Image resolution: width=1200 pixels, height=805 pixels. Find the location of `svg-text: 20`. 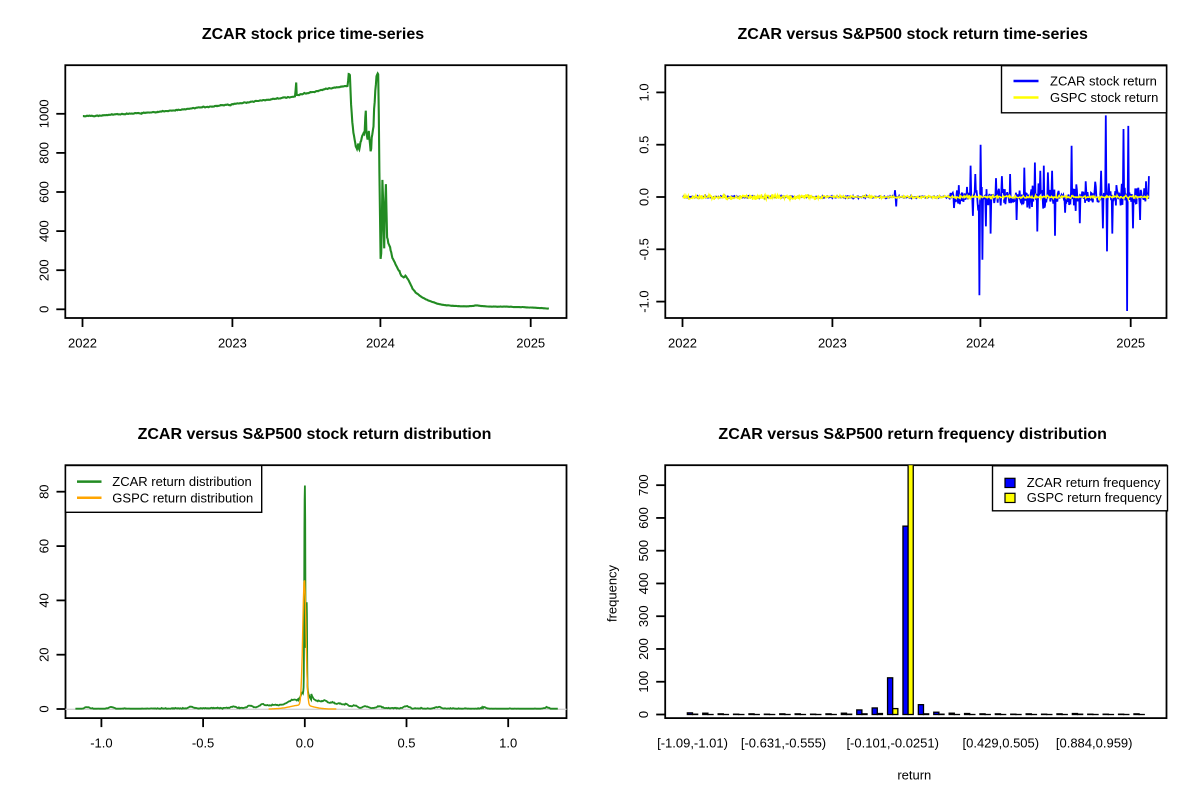

svg-text: 20 is located at coordinates (44, 654).